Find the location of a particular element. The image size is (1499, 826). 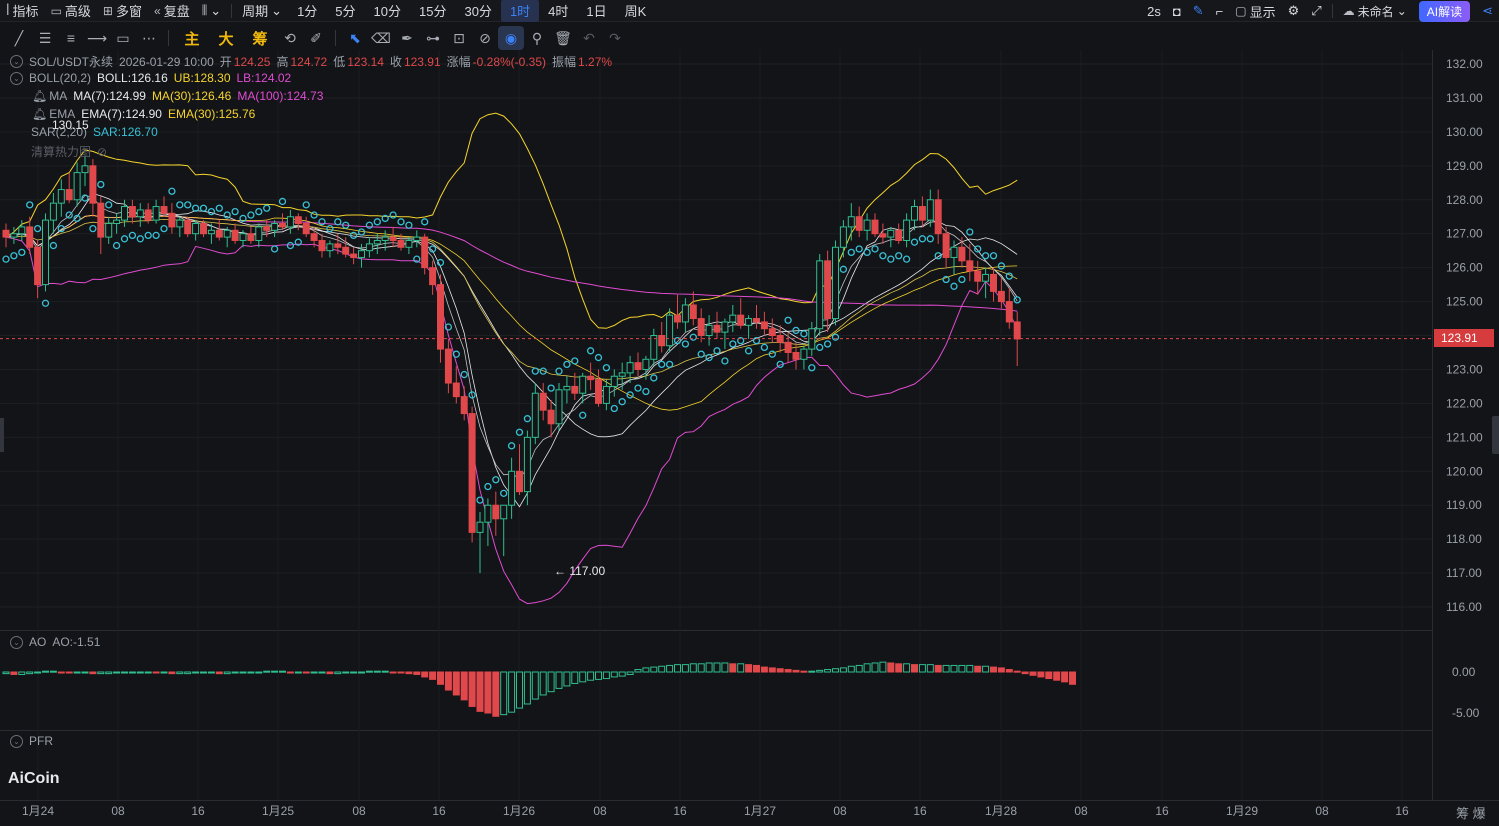

period-5m: 5分 is located at coordinates (345, 11).